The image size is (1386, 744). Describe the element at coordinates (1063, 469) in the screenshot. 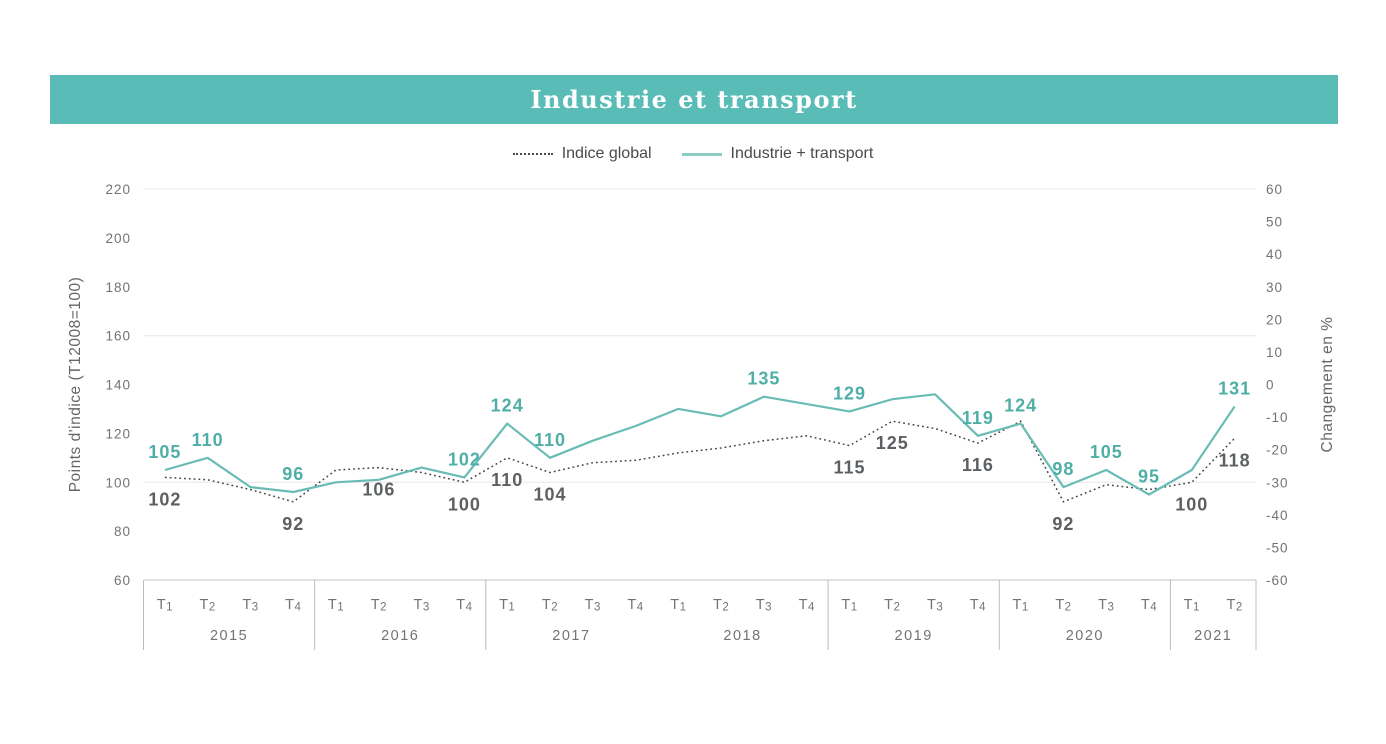

I see `point-label-industrie-transport: 98` at that location.